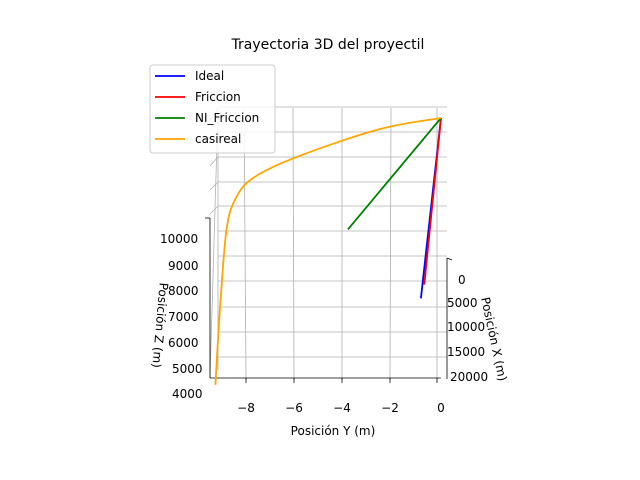  What do you see at coordinates (462, 280) in the screenshot?
I see `x-tick-label: 0` at bounding box center [462, 280].